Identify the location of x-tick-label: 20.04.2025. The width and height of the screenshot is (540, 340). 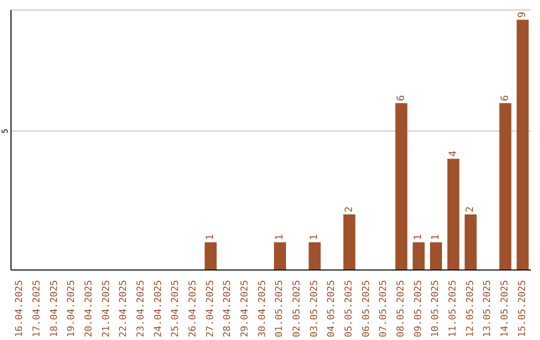
(89, 309).